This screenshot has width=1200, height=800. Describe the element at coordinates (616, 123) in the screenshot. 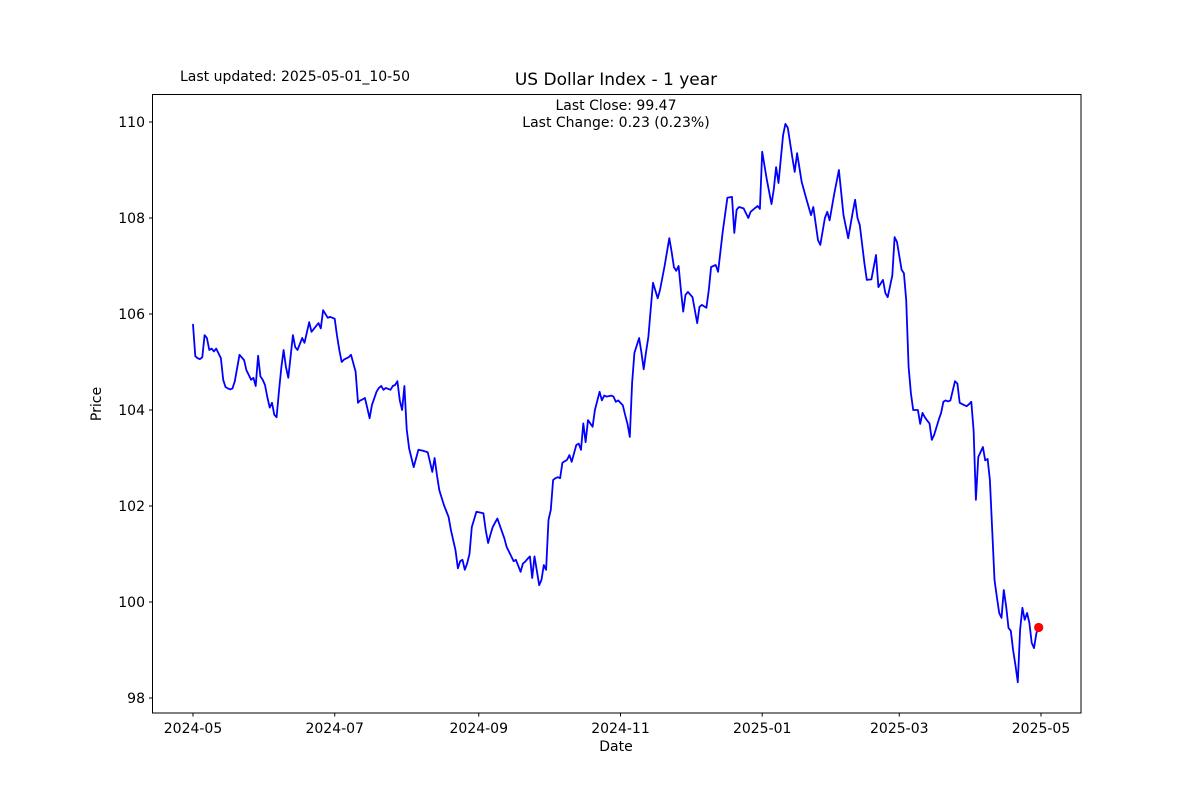

I see `last-change-annotation: Last Change: 0.23 (0.23%)` at that location.